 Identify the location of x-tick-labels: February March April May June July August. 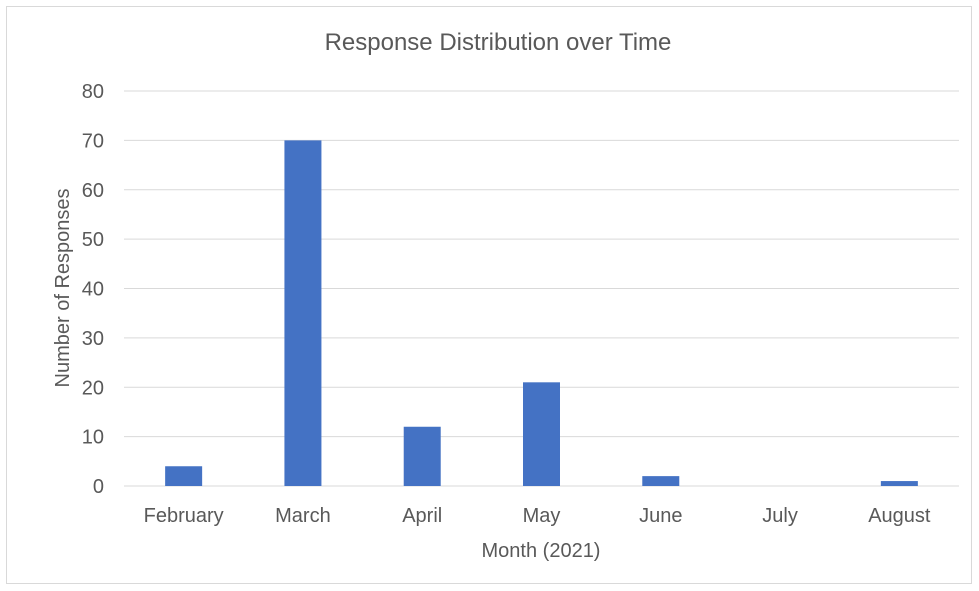
(537, 516).